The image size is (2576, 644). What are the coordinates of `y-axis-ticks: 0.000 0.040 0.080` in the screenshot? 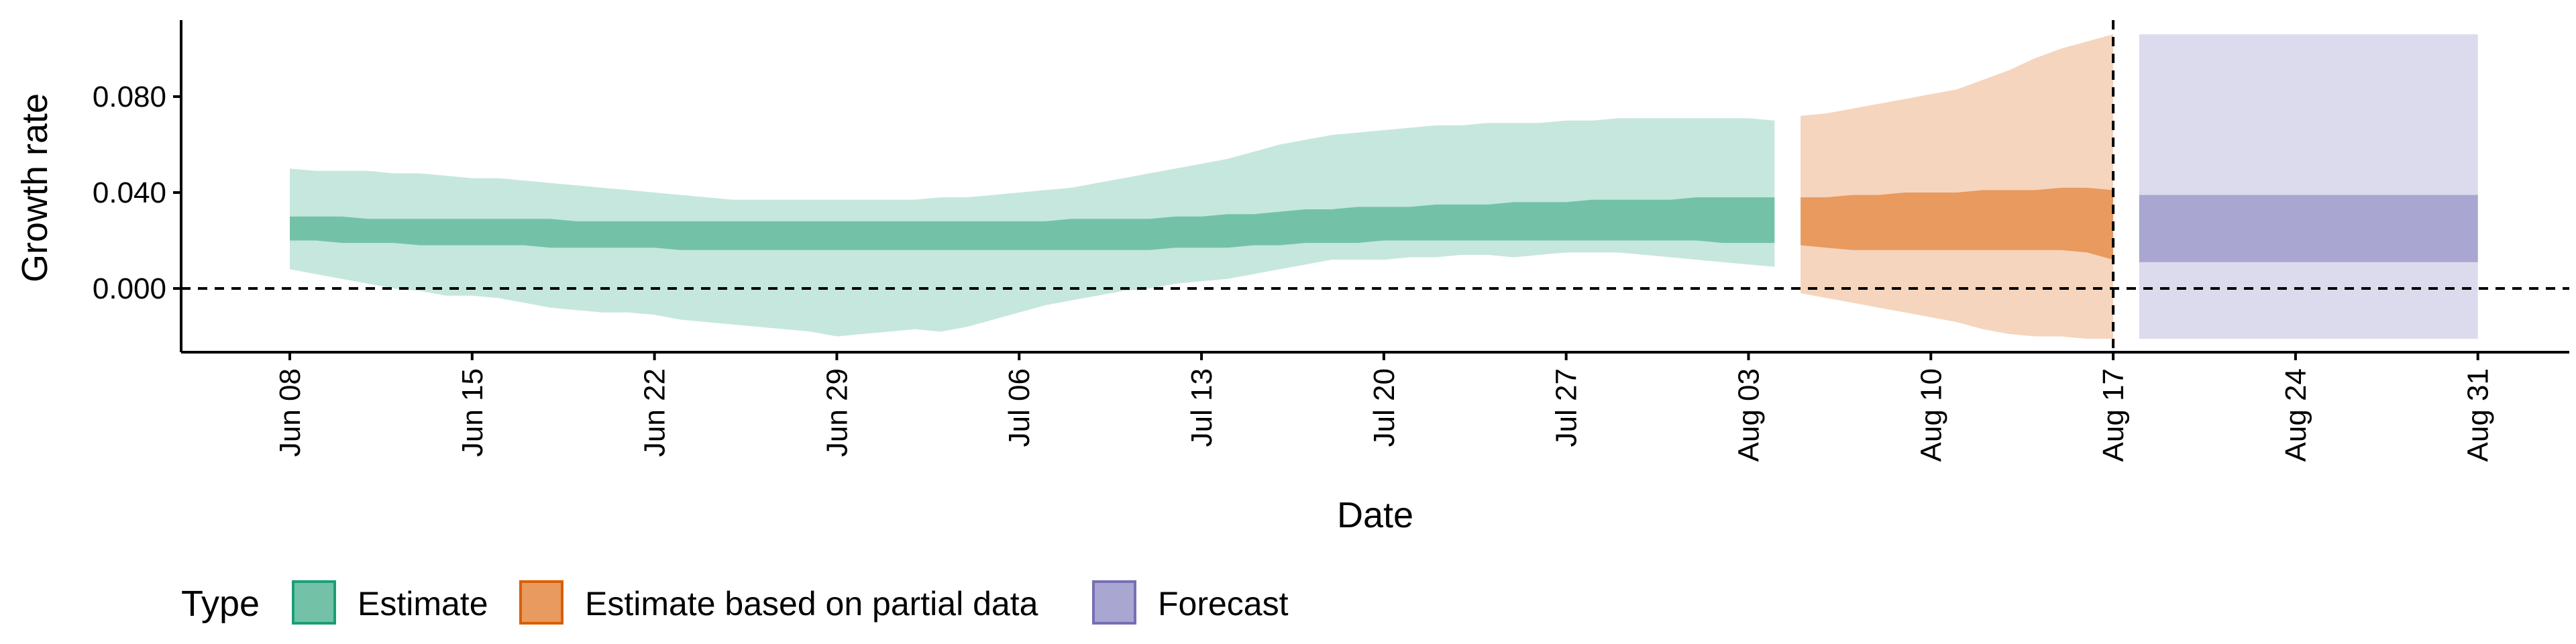 It's located at (137, 192).